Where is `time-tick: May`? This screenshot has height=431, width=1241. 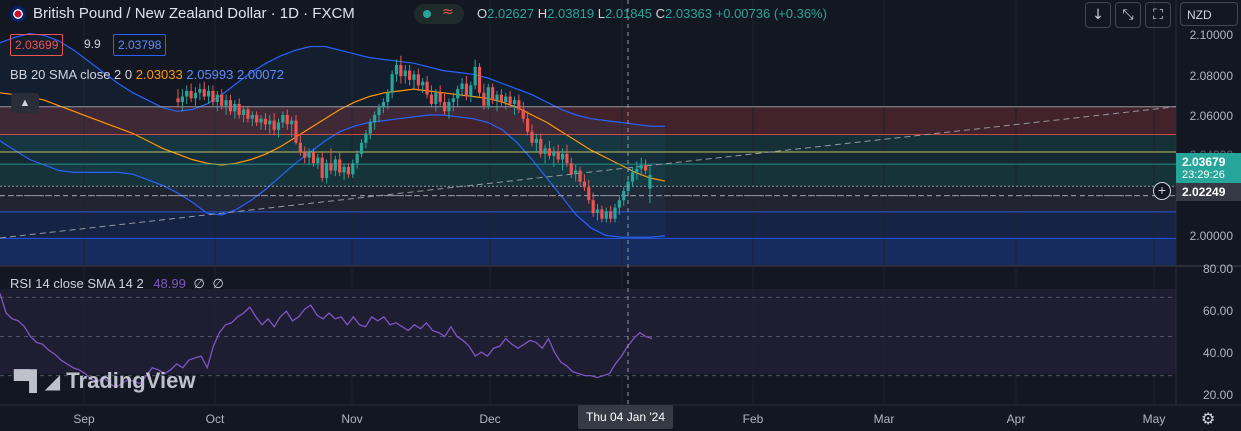 time-tick: May is located at coordinates (1154, 419).